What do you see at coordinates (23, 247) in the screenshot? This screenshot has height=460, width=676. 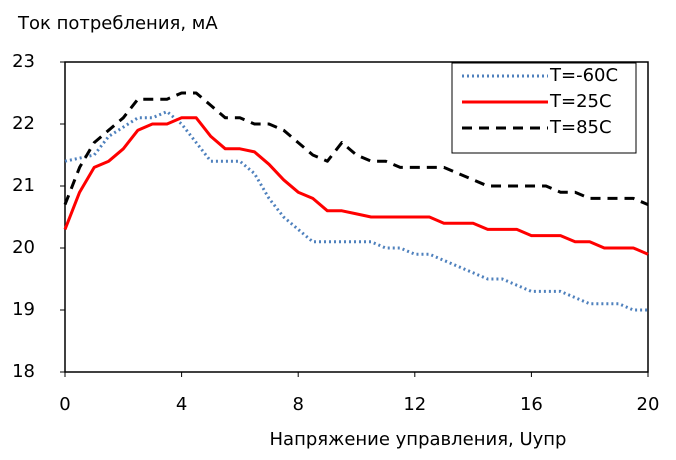 I see `y-tick-label: 20` at bounding box center [23, 247].